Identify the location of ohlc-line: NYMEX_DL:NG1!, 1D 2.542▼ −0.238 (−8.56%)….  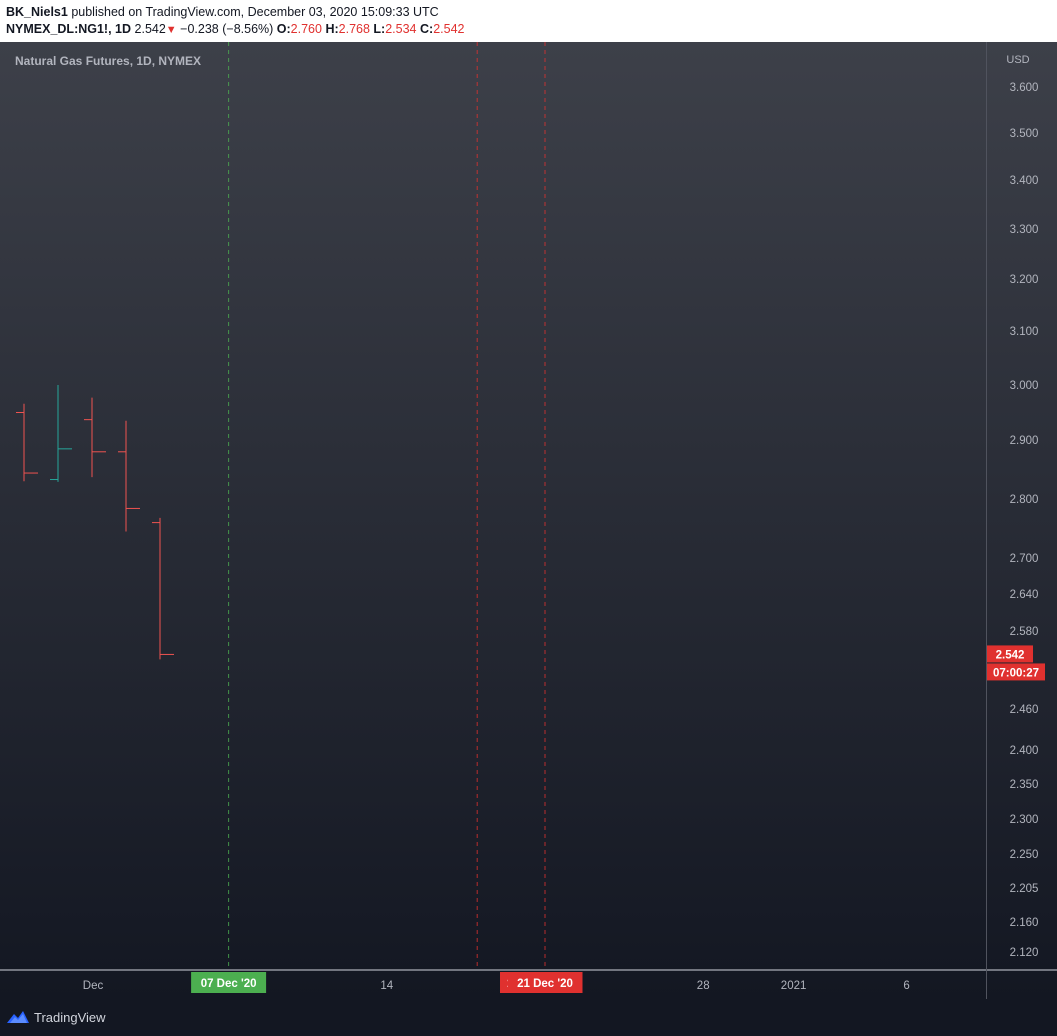
(235, 29).